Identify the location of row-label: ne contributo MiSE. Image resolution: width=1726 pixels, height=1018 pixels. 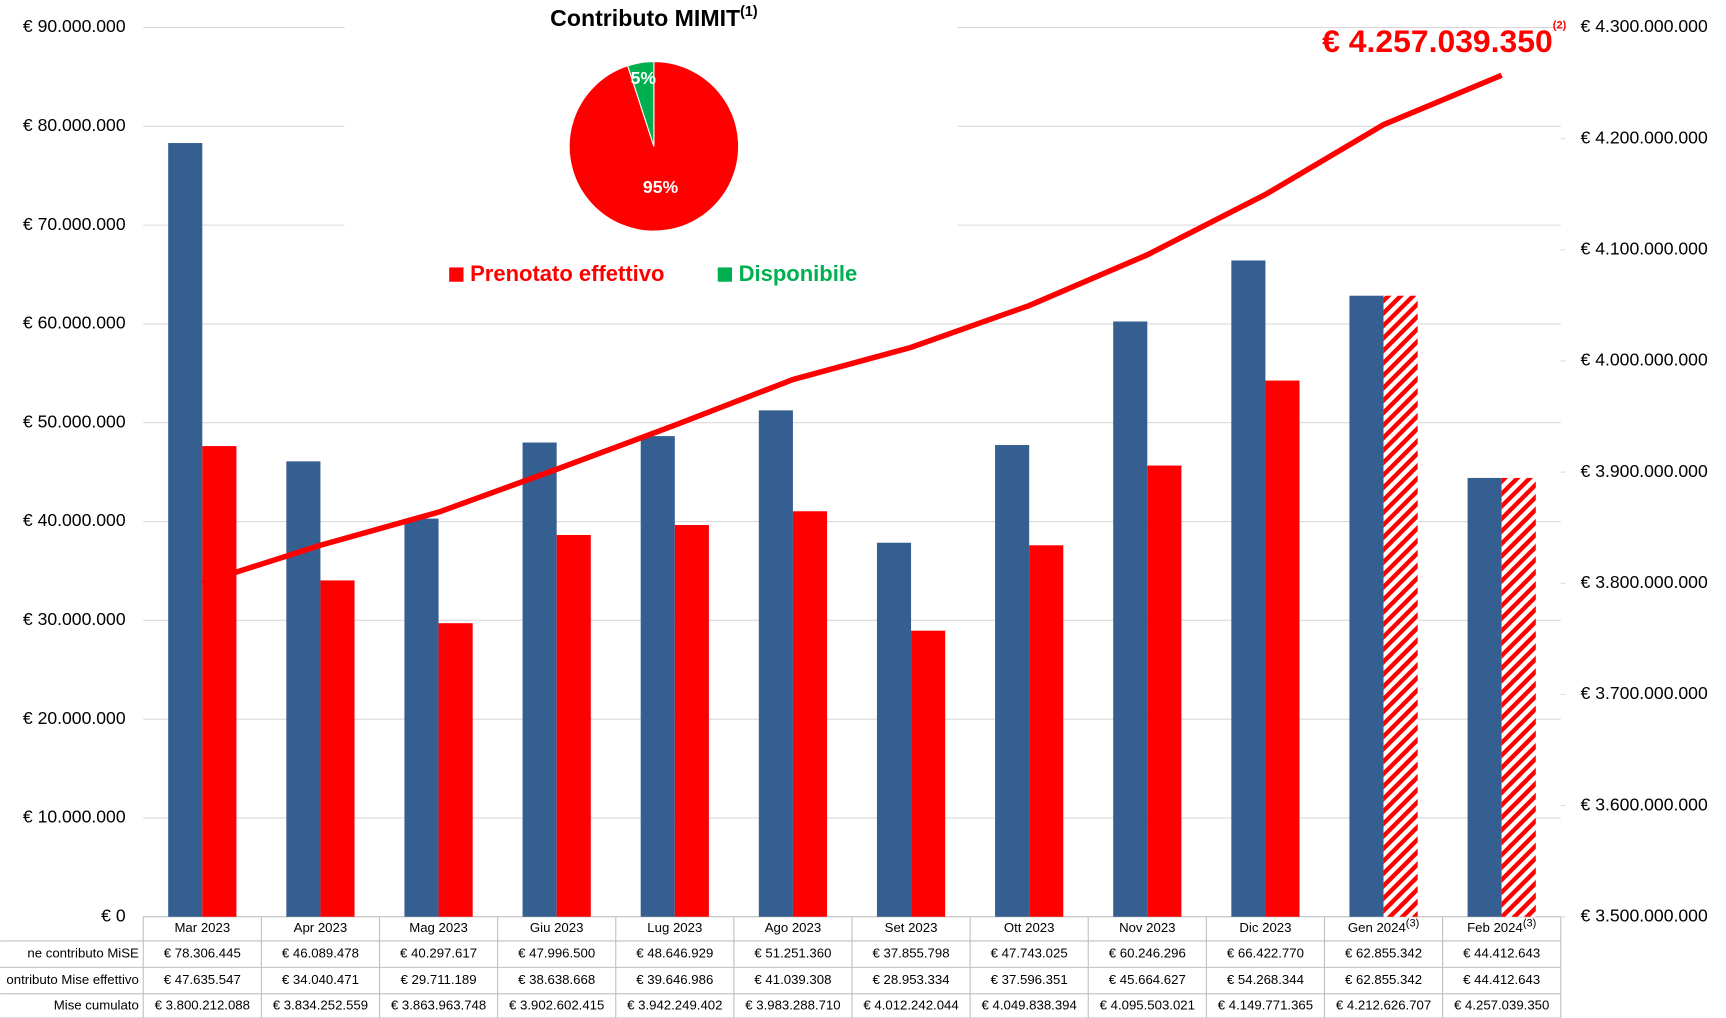
(83, 953).